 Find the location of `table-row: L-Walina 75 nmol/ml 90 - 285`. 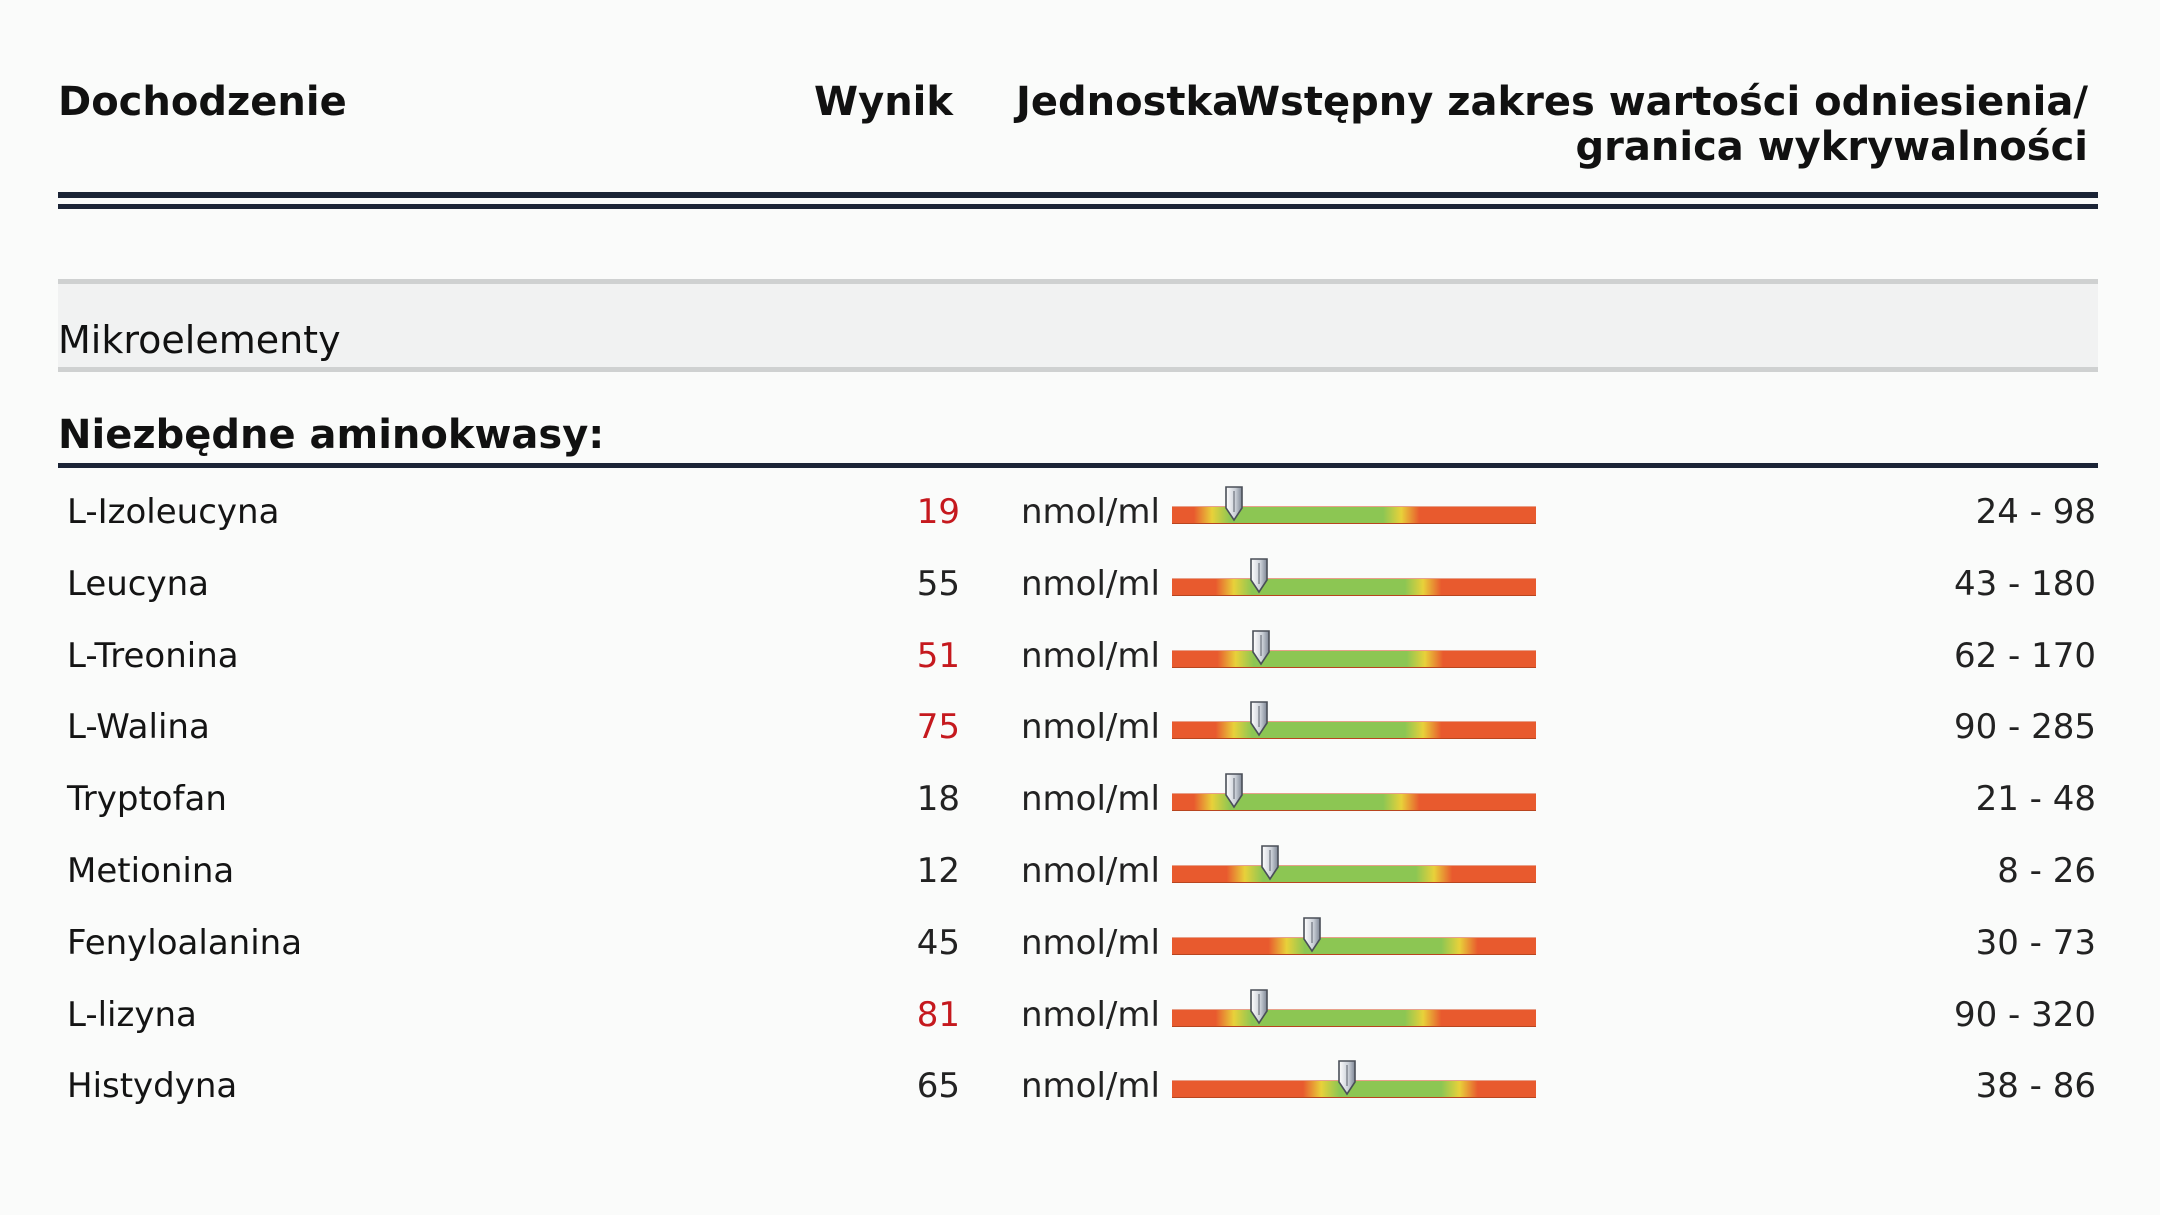

table-row: L-Walina 75 nmol/ml 90 - 285 is located at coordinates (1080, 727).